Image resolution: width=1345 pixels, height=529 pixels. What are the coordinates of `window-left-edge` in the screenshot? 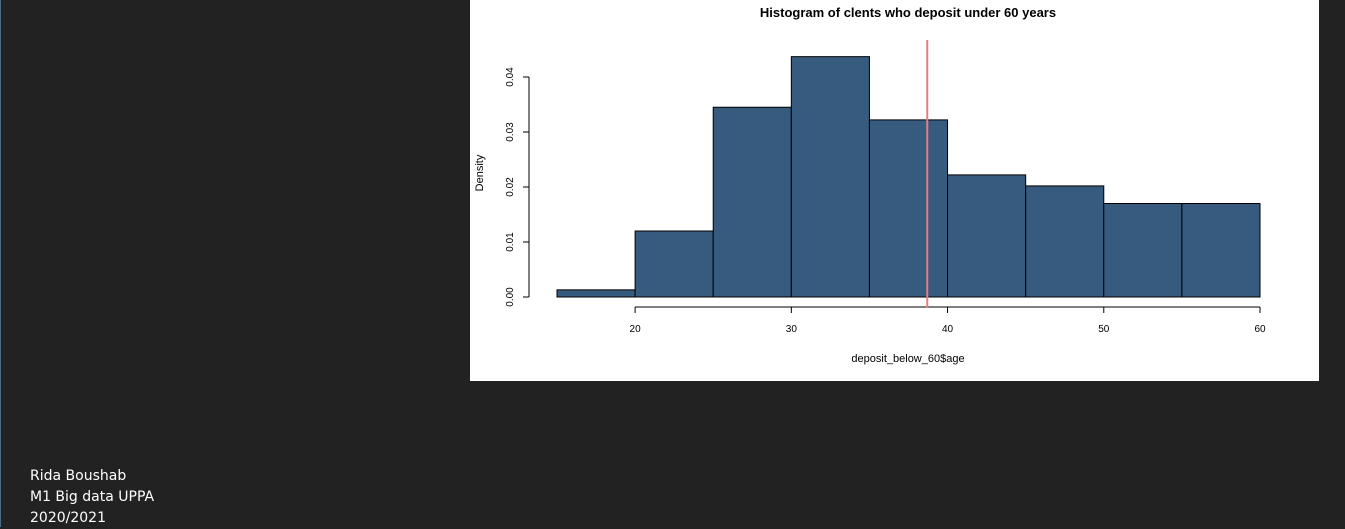 It's located at (0, 263).